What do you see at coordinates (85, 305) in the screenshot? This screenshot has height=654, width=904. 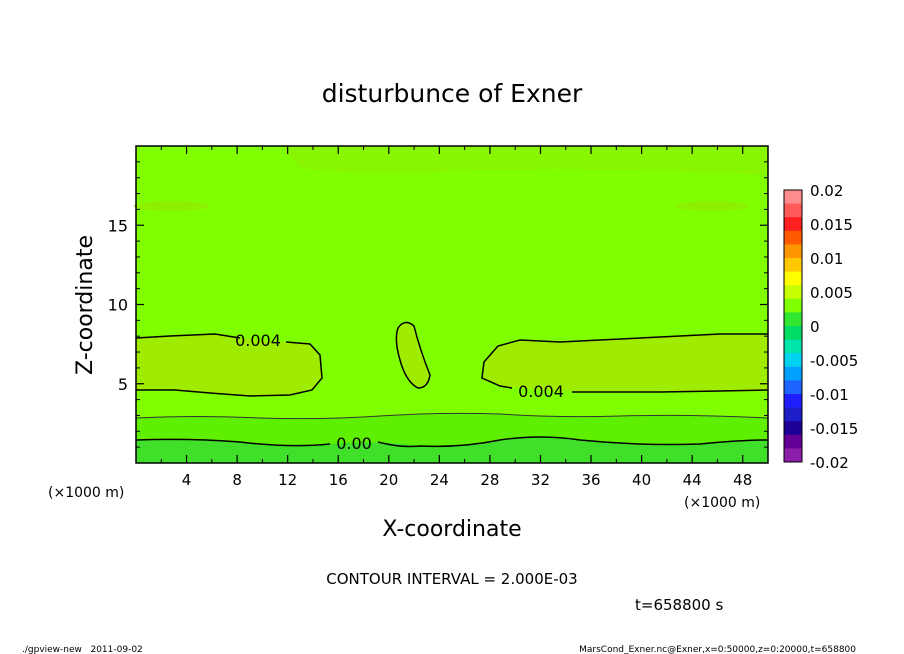 I see `y-axis-label: Z-coordinate` at bounding box center [85, 305].